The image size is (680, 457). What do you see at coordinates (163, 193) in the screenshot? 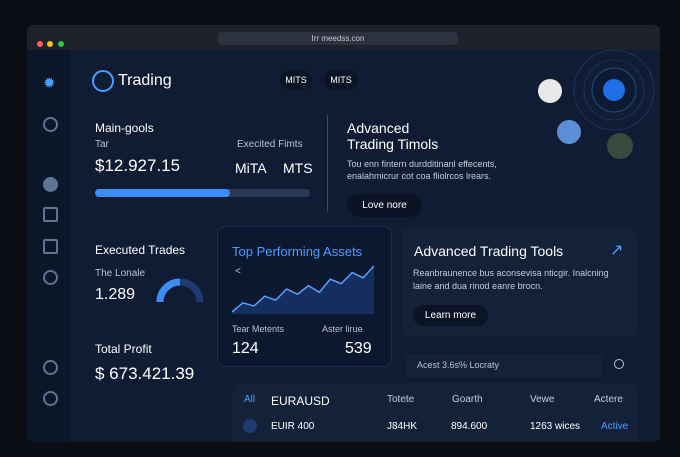
I see `progress-fill` at bounding box center [163, 193].